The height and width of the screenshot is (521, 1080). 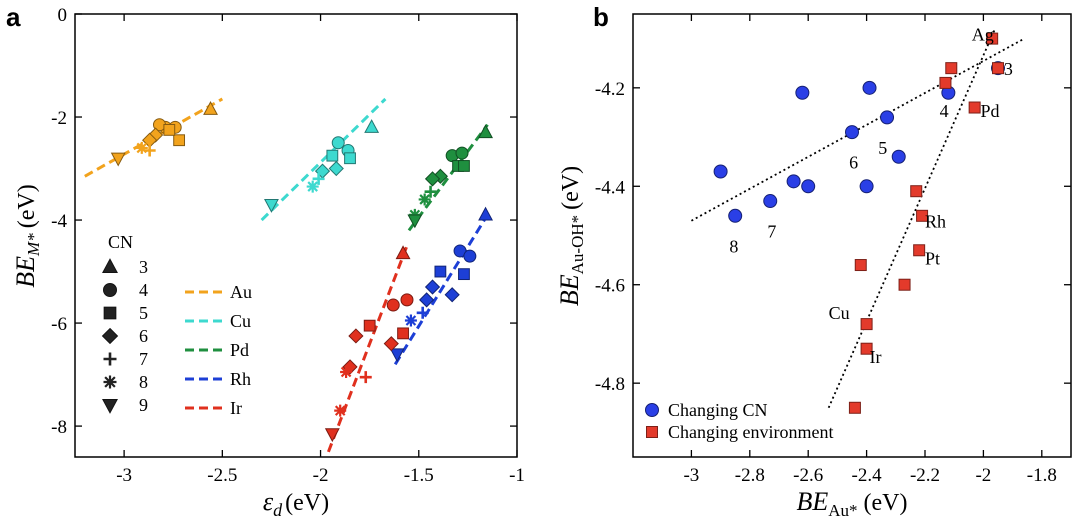 I want to click on panel-b-x-tick-label: -2, so click(x=983, y=475).